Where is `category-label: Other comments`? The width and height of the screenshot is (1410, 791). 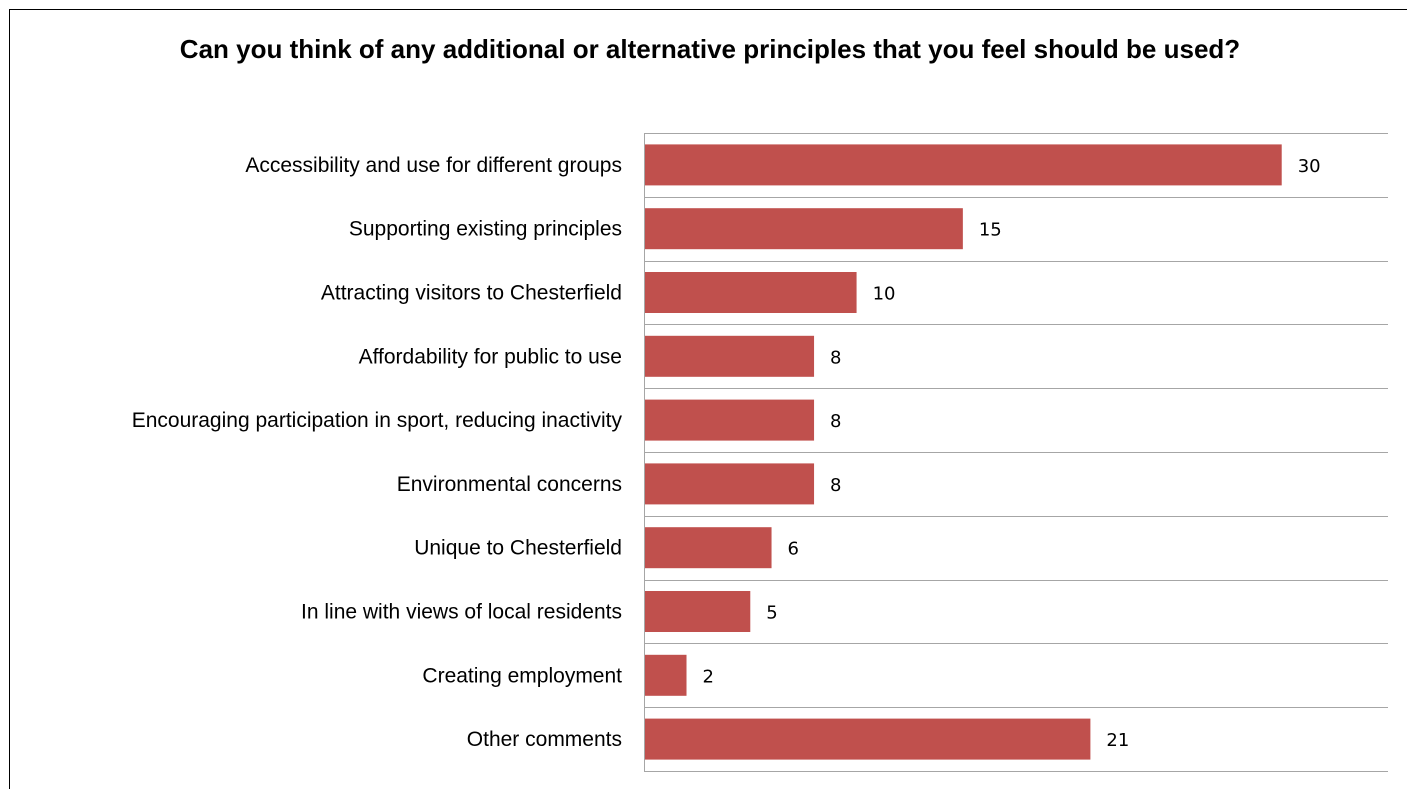
category-label: Other comments is located at coordinates (544, 739).